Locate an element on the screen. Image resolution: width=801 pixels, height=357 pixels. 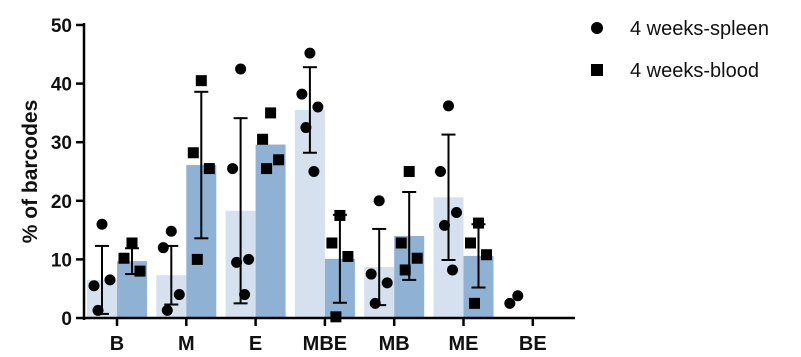
y-tick-label: 50 is located at coordinates (61, 26).